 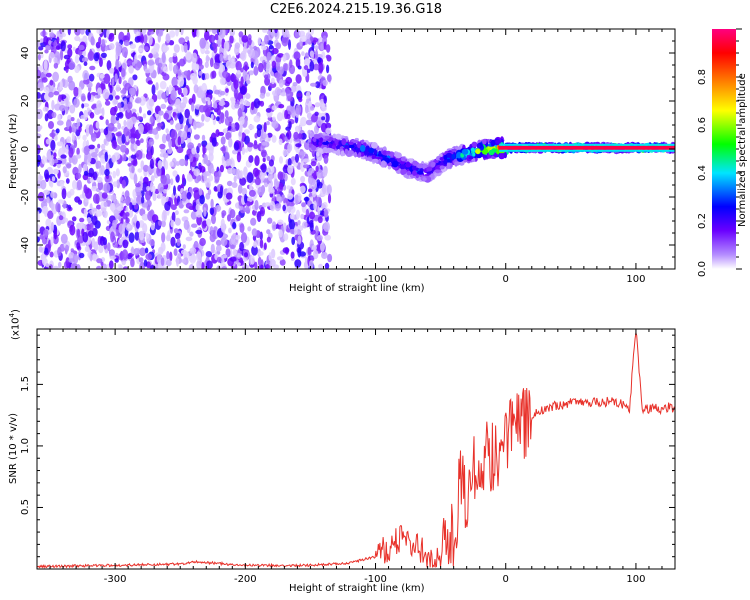 I want to click on top-x-axis-title: Height of straight line (km), so click(x=357, y=288).